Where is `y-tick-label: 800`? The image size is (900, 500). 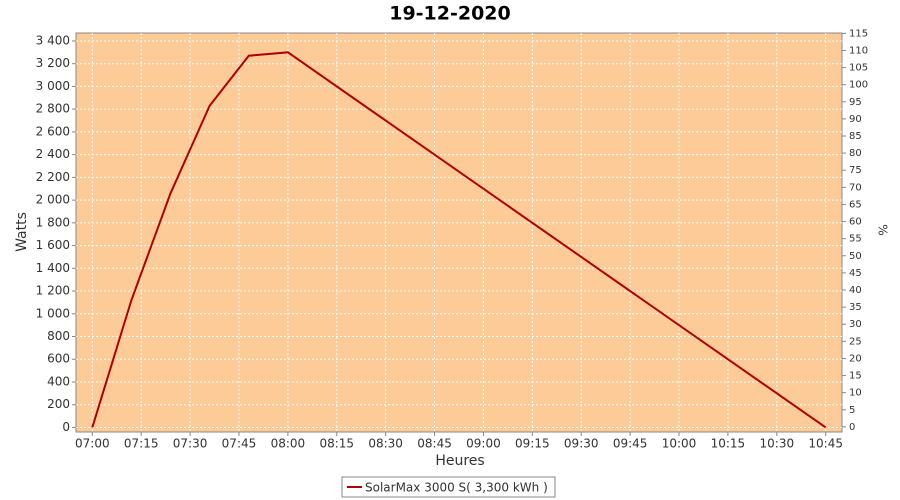
y-tick-label: 800 is located at coordinates (58, 336).